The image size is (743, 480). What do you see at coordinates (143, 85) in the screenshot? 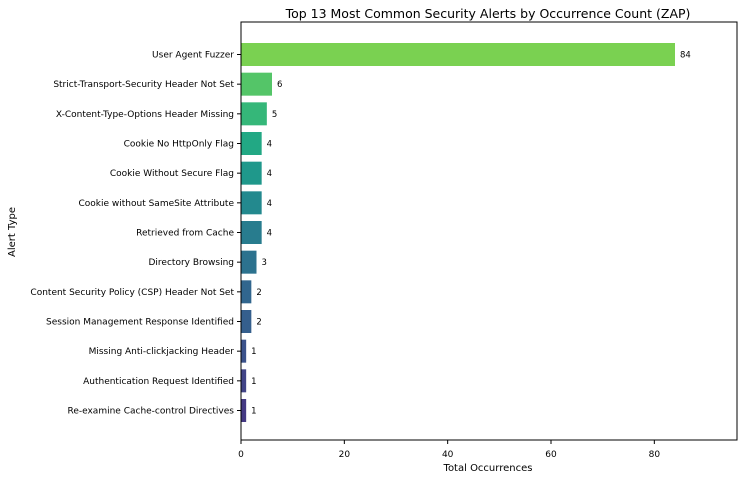
I see `y-tick-label: Strict-Transport-Security Header Not Set` at bounding box center [143, 85].